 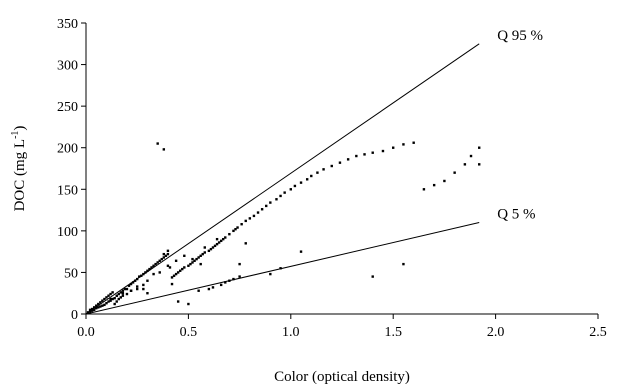 I want to click on y-tick-label: 0, so click(x=74, y=315).